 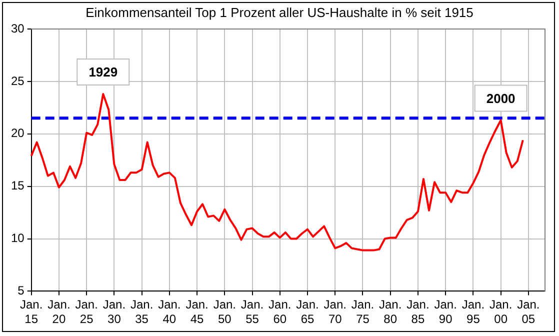 I want to click on x-tick-label: Jan. 45, so click(x=197, y=312).